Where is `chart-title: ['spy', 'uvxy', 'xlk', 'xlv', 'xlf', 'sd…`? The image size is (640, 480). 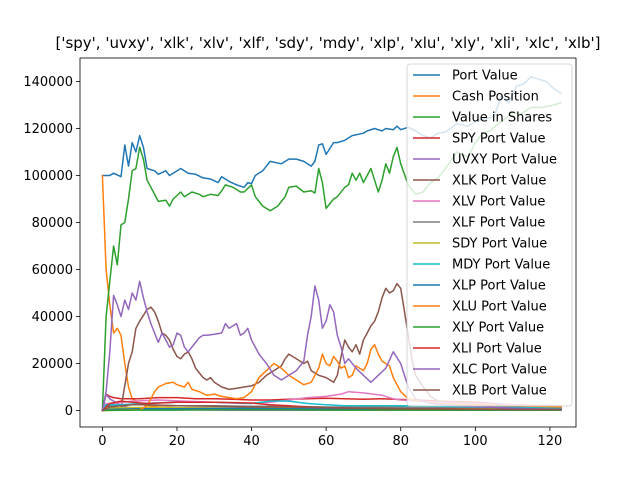 chart-title: ['spy', 'uvxy', 'xlk', 'xlv', 'xlf', 'sd… is located at coordinates (327, 43).